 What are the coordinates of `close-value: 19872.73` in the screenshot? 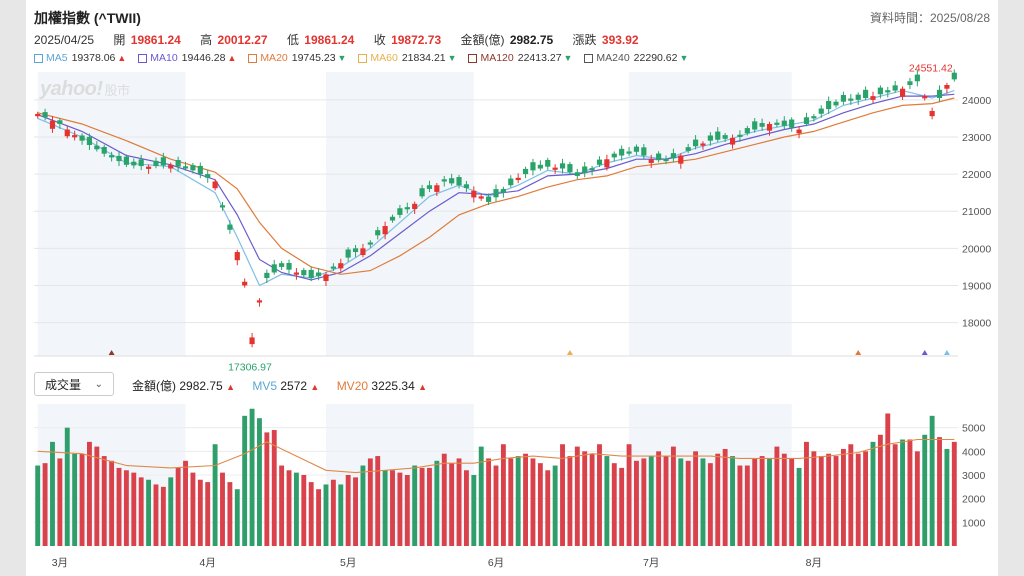 It's located at (416, 40).